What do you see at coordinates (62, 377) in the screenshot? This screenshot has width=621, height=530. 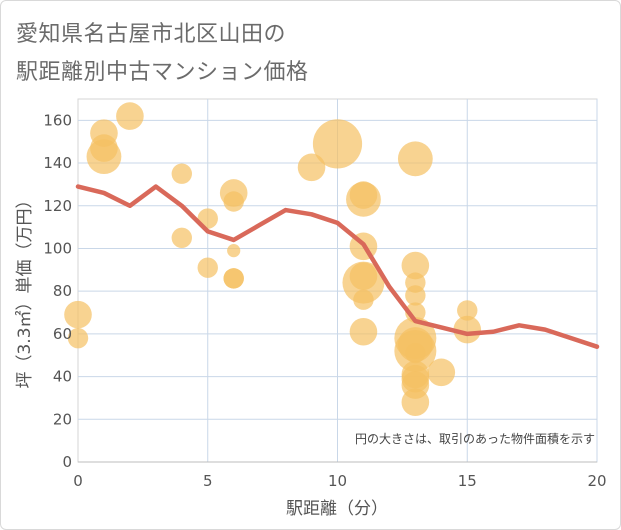 I see `y-tick-label: 40` at bounding box center [62, 377].